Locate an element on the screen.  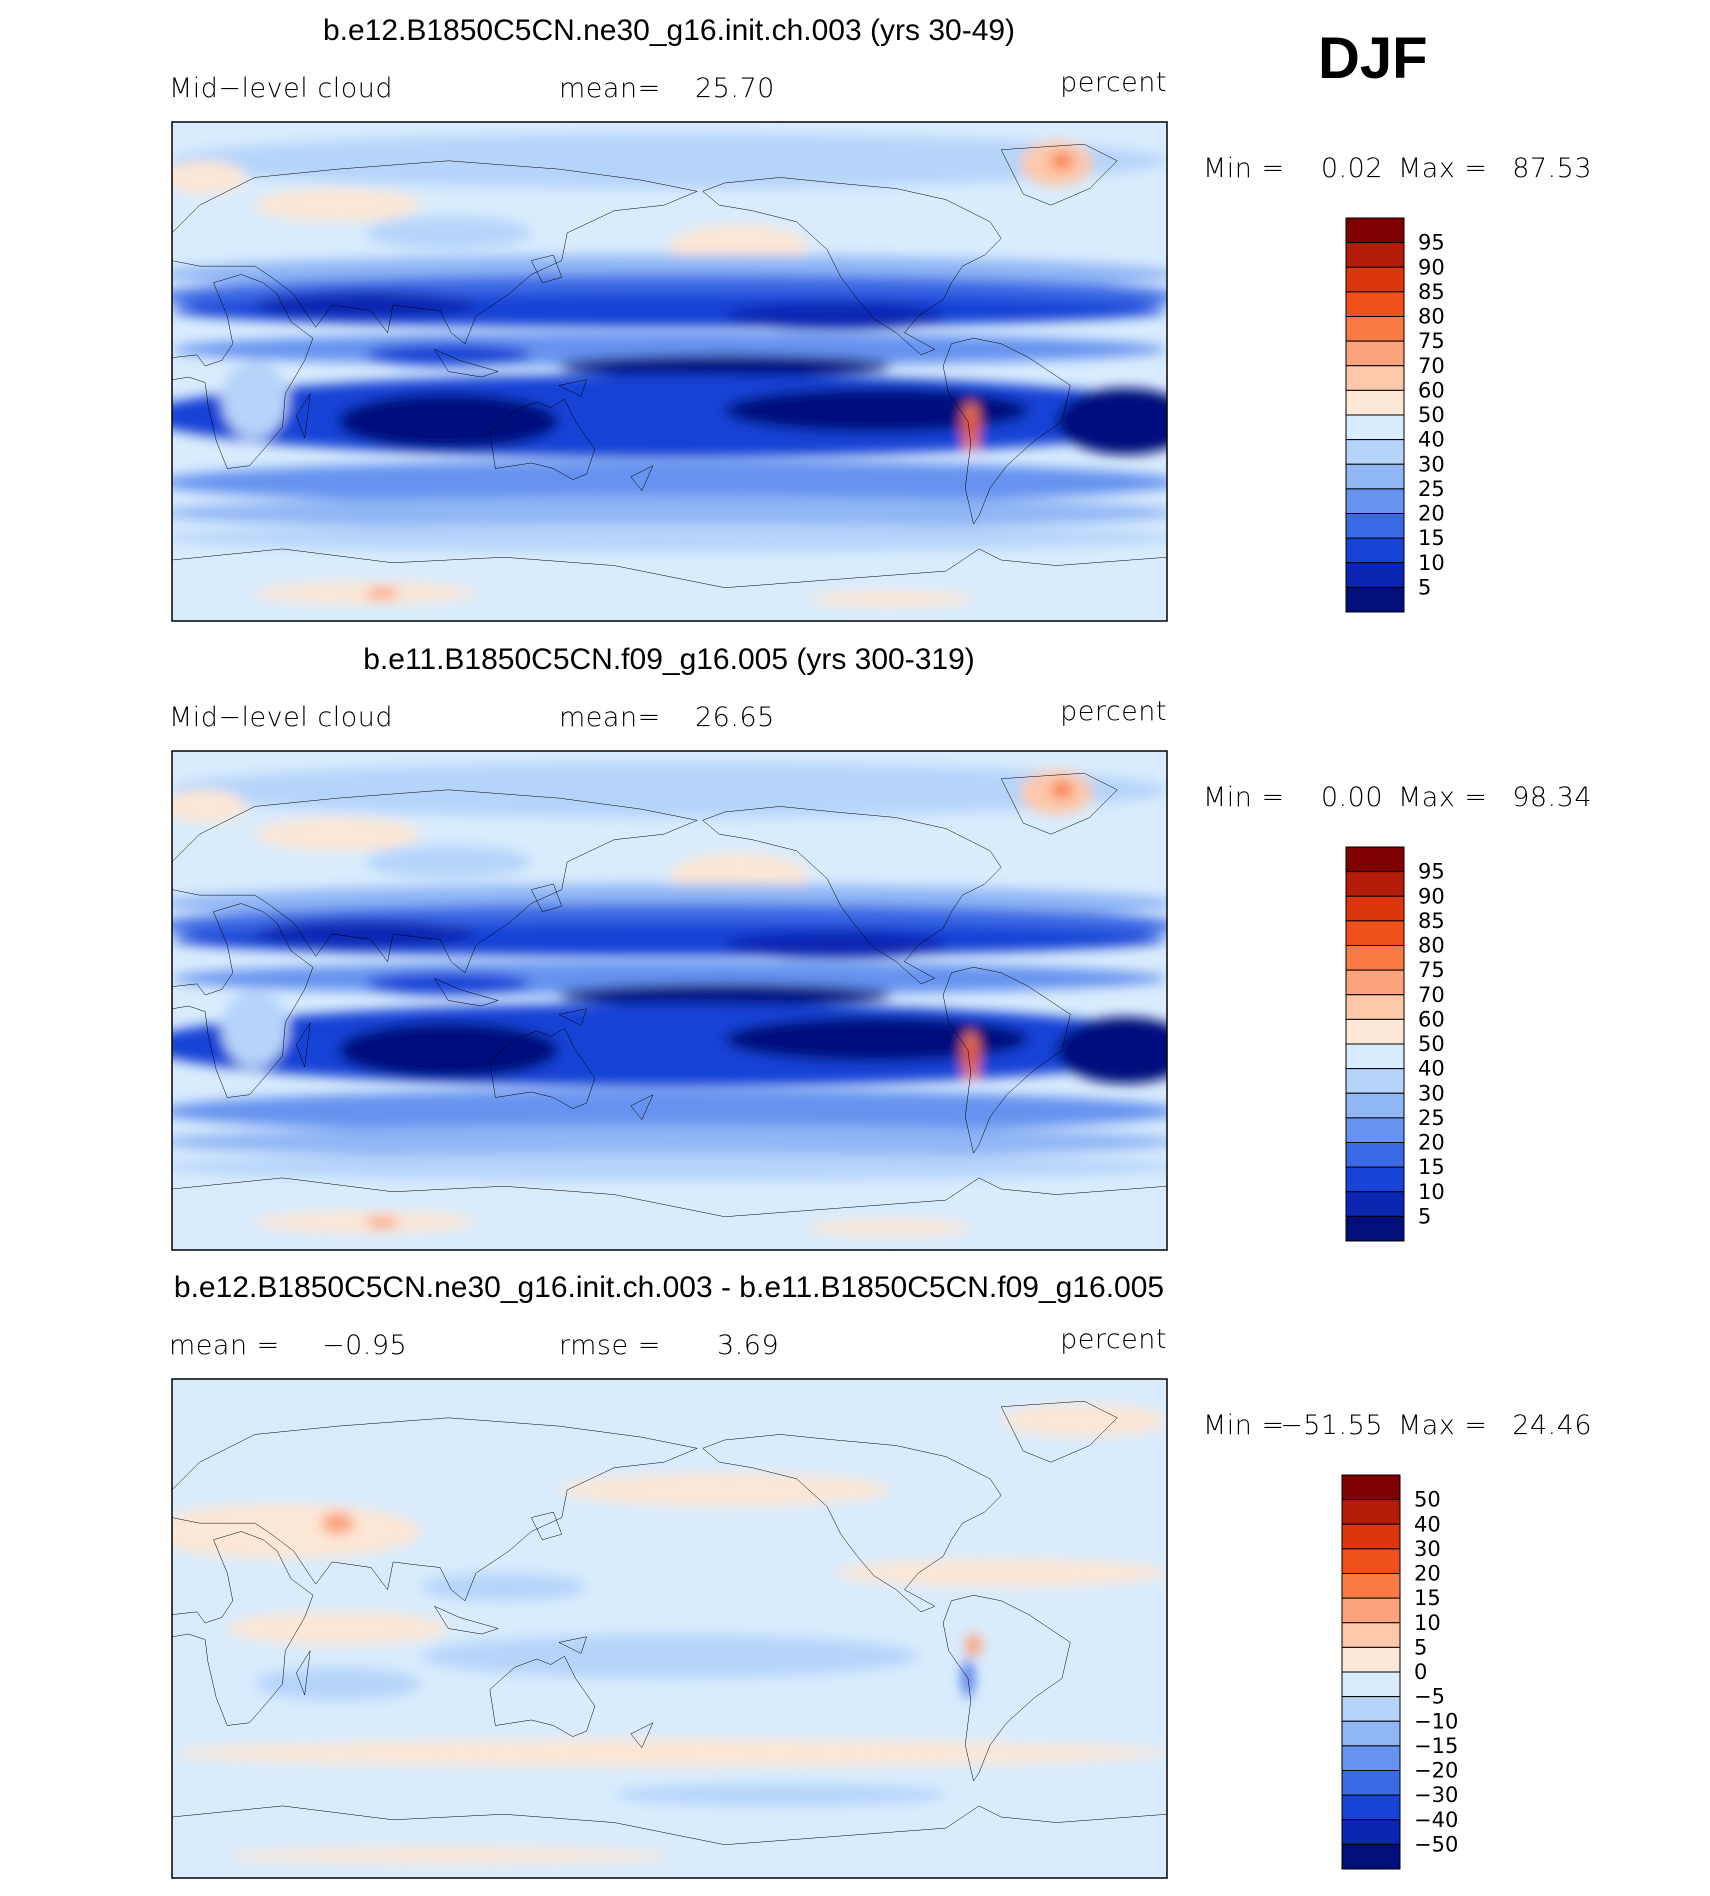
colorbar-label: 0 is located at coordinates (1420, 1672).